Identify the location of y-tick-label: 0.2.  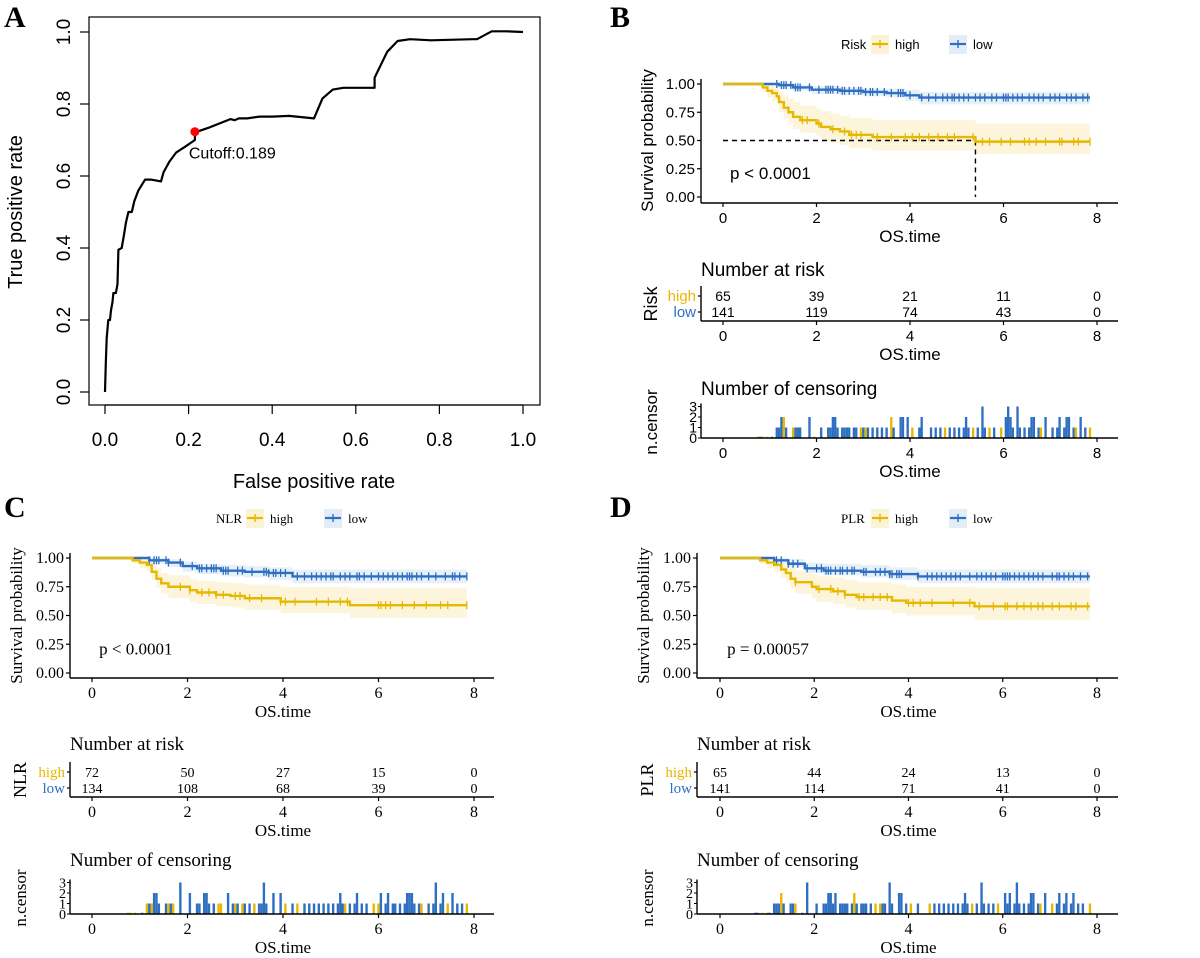
(64, 320).